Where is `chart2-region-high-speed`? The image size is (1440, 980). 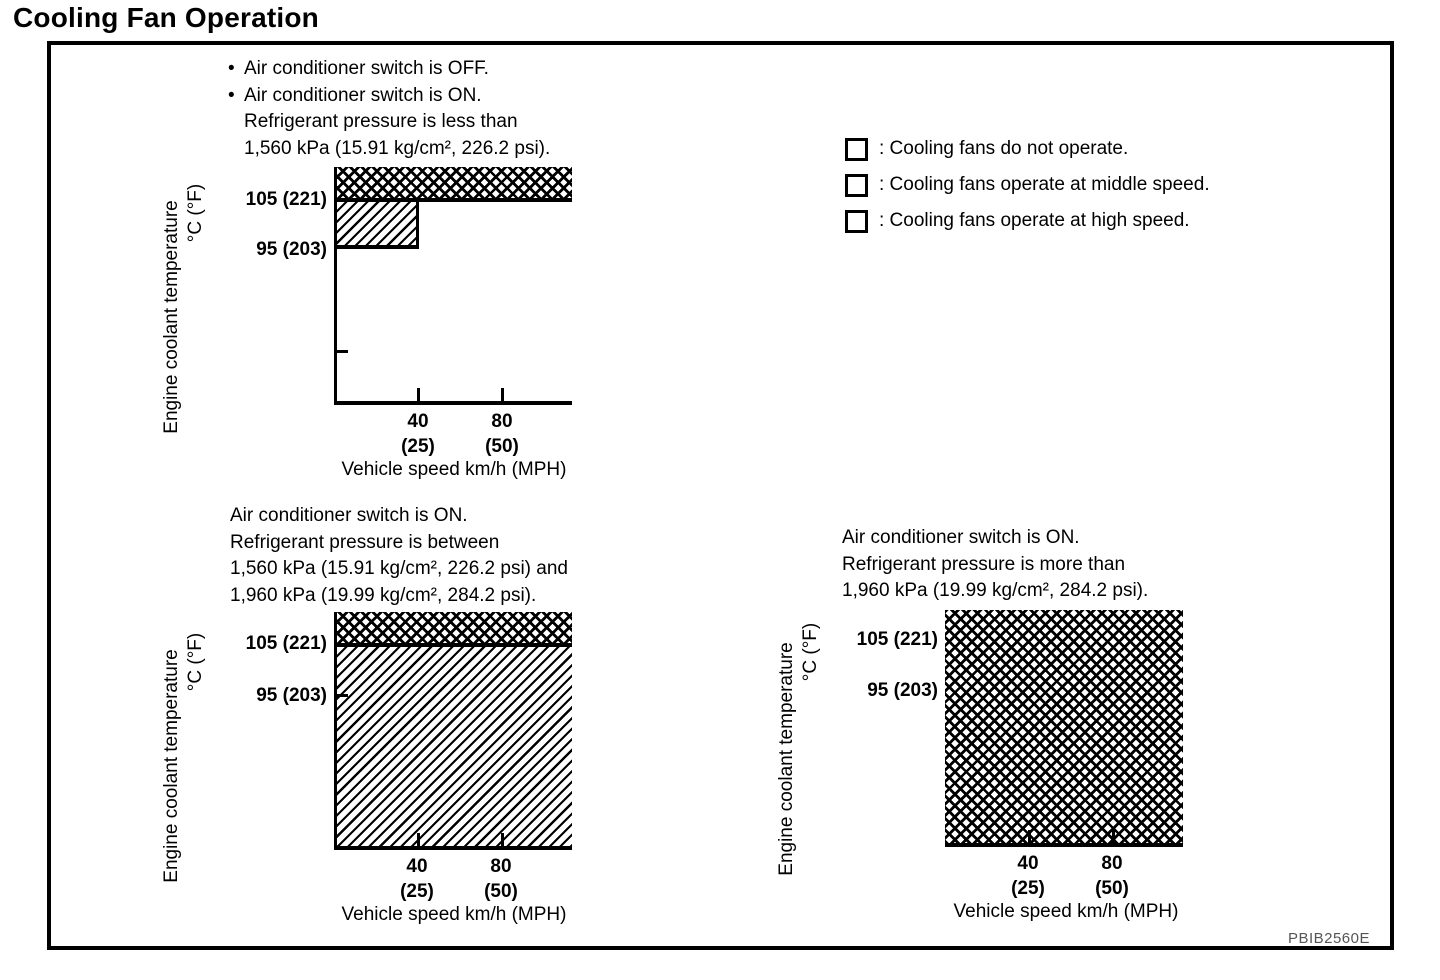
chart2-region-high-speed is located at coordinates (453, 629).